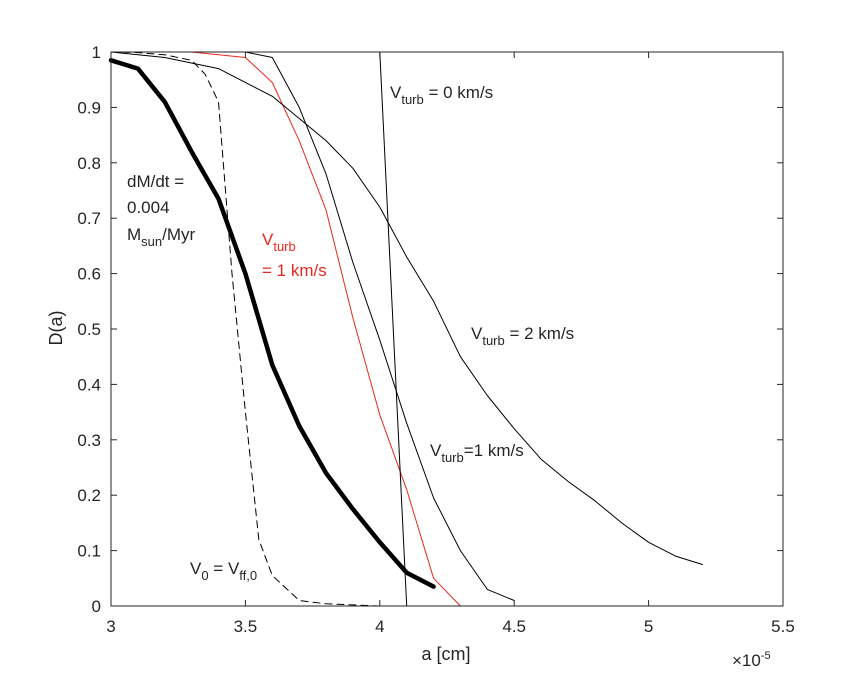 Image resolution: width=863 pixels, height=682 pixels. What do you see at coordinates (648, 626) in the screenshot?
I see `x-tick-label: 5` at bounding box center [648, 626].